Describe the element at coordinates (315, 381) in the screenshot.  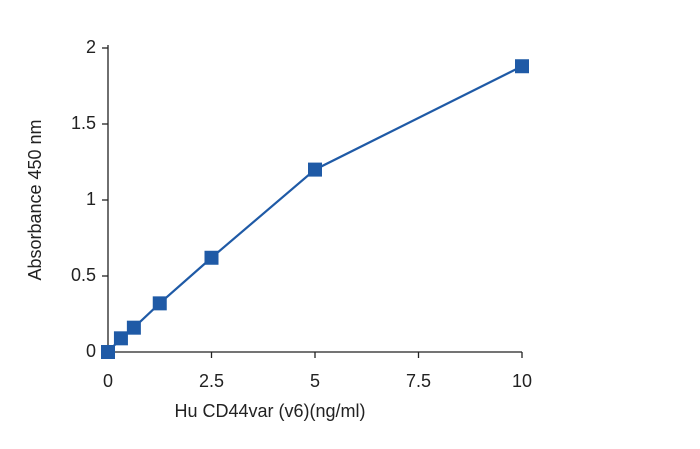
I see `x-tick-label: 5` at that location.